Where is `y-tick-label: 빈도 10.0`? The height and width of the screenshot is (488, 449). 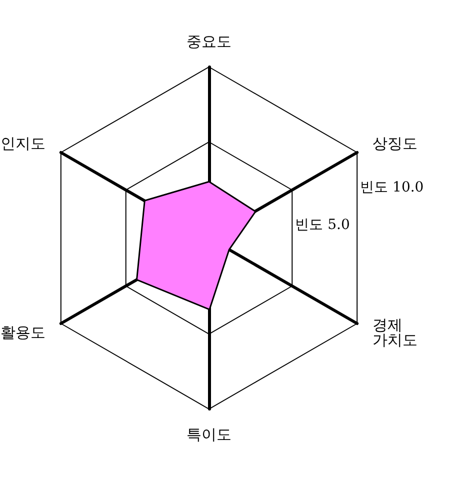 y-tick-label: 빈도 10.0 is located at coordinates (392, 188).